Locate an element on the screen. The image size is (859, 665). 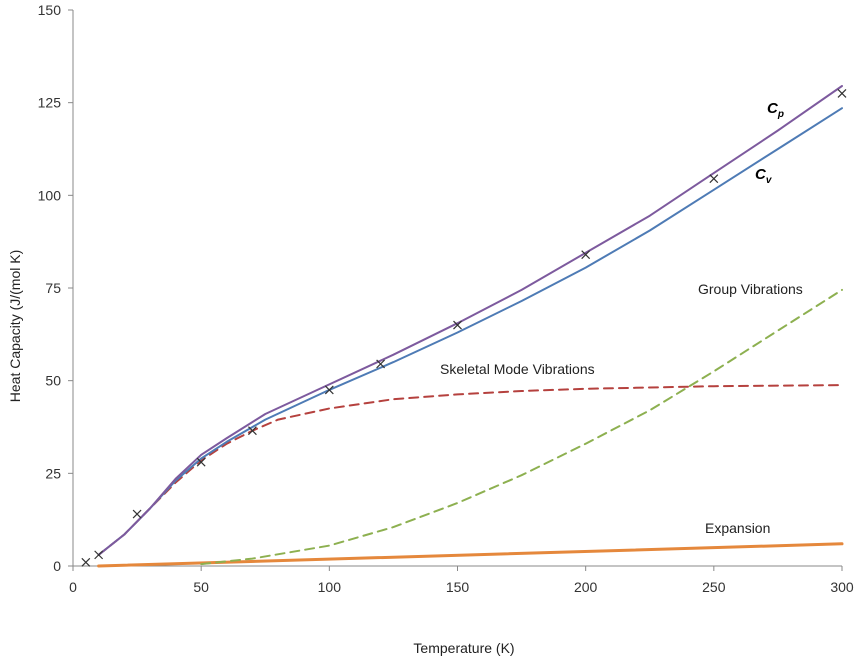
group-vibrations-label: Group Vibrations is located at coordinates (750, 289).